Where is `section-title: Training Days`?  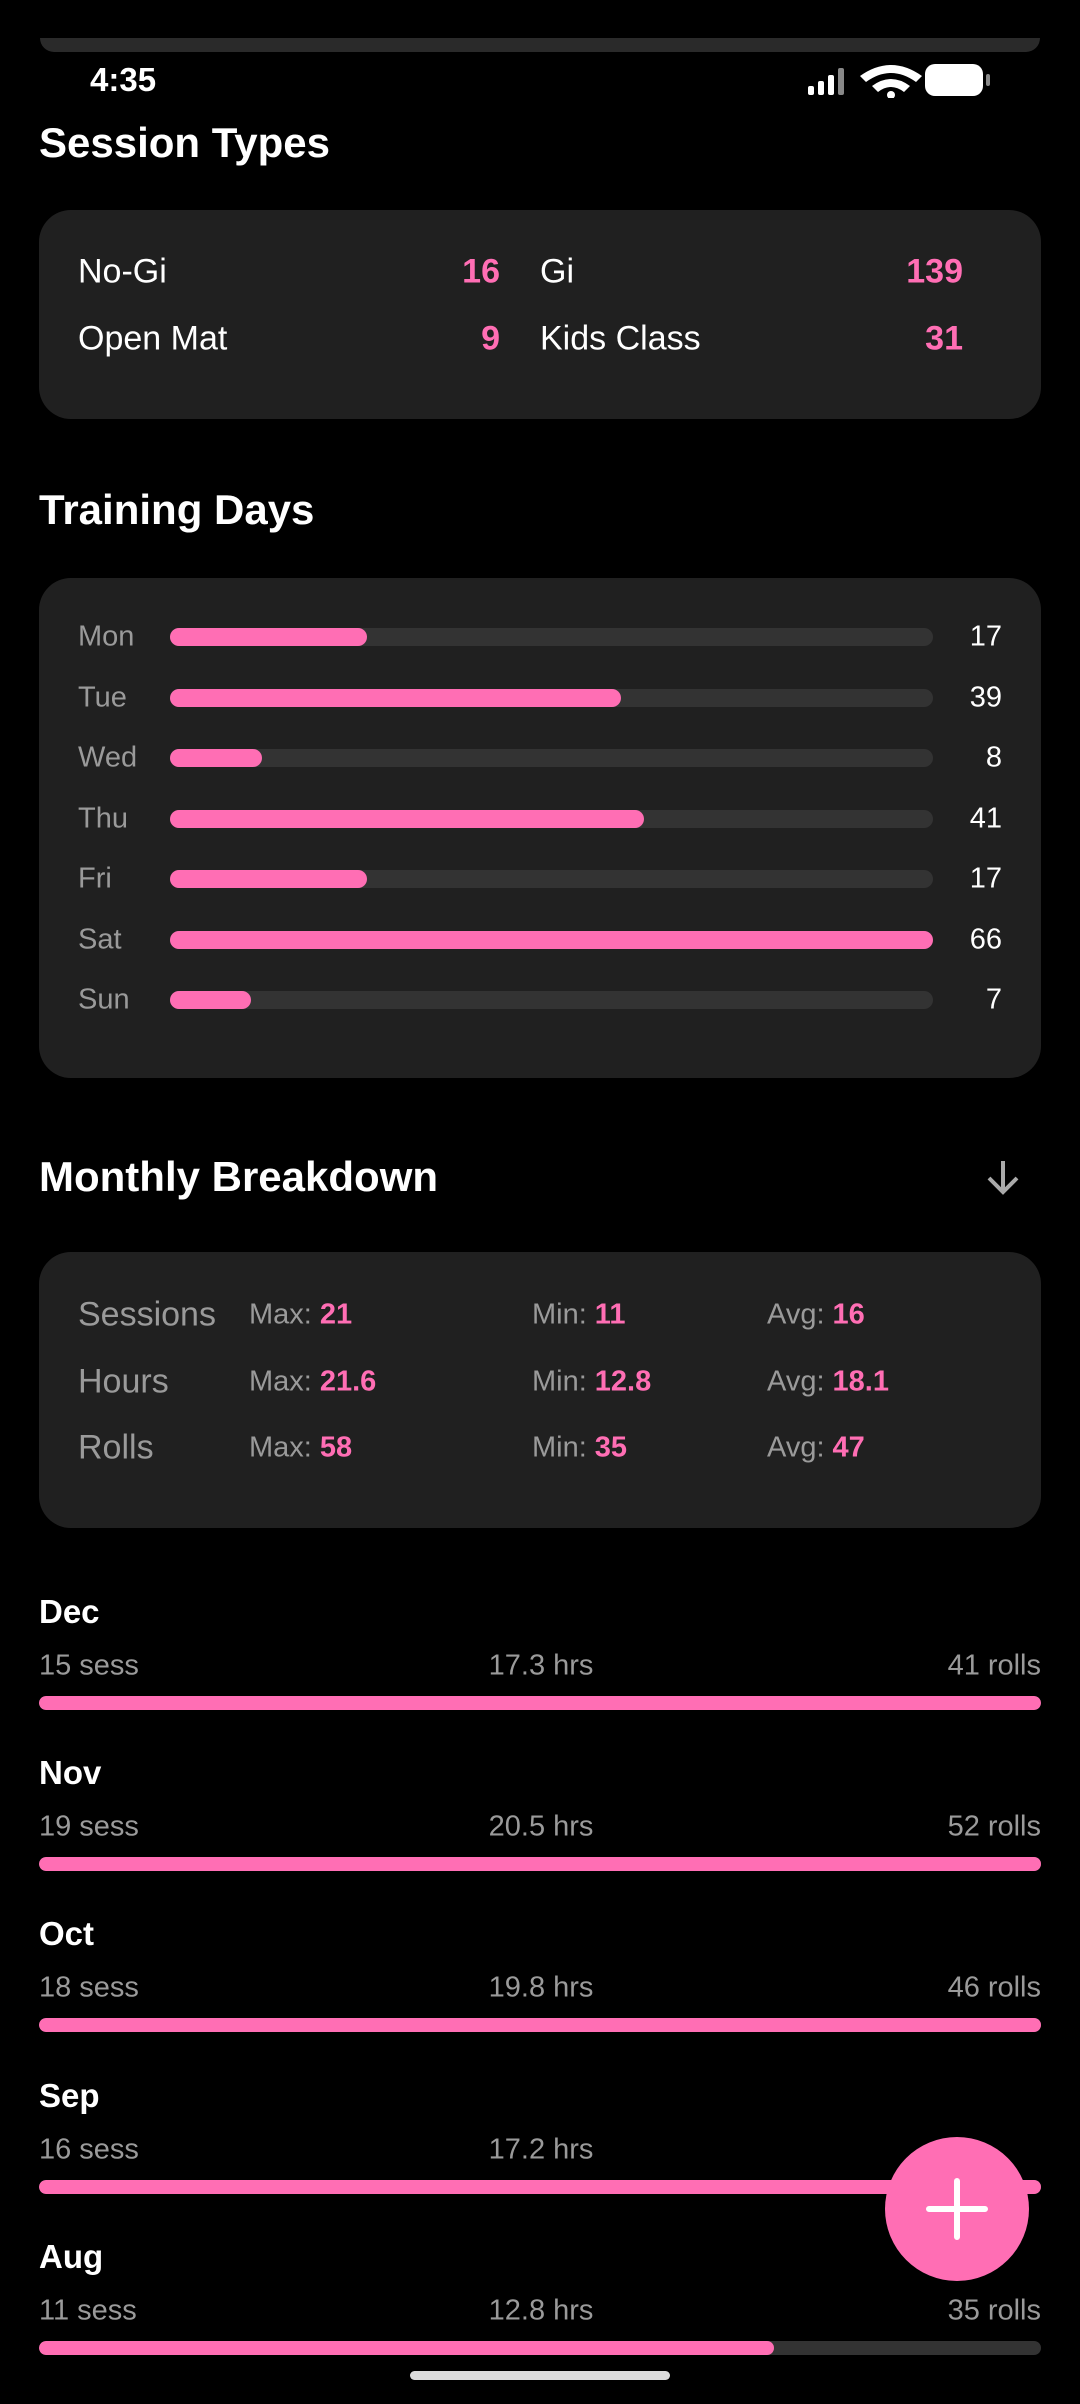
section-title: Training Days is located at coordinates (177, 509).